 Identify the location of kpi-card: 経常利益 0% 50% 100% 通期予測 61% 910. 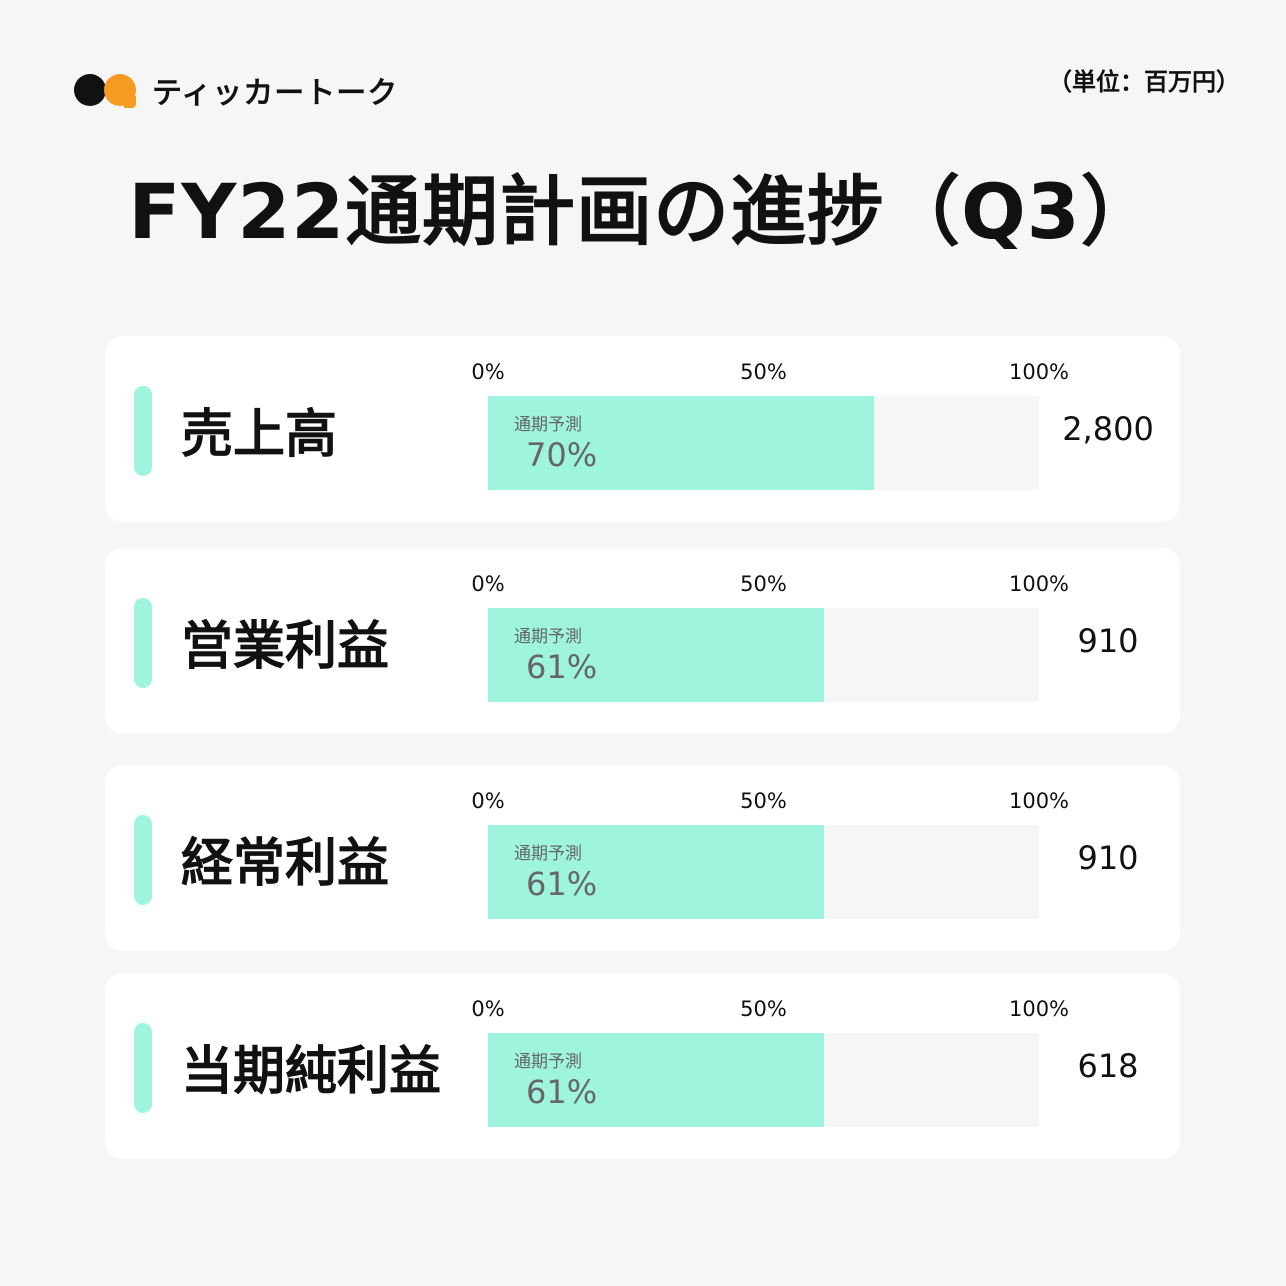
(642, 858).